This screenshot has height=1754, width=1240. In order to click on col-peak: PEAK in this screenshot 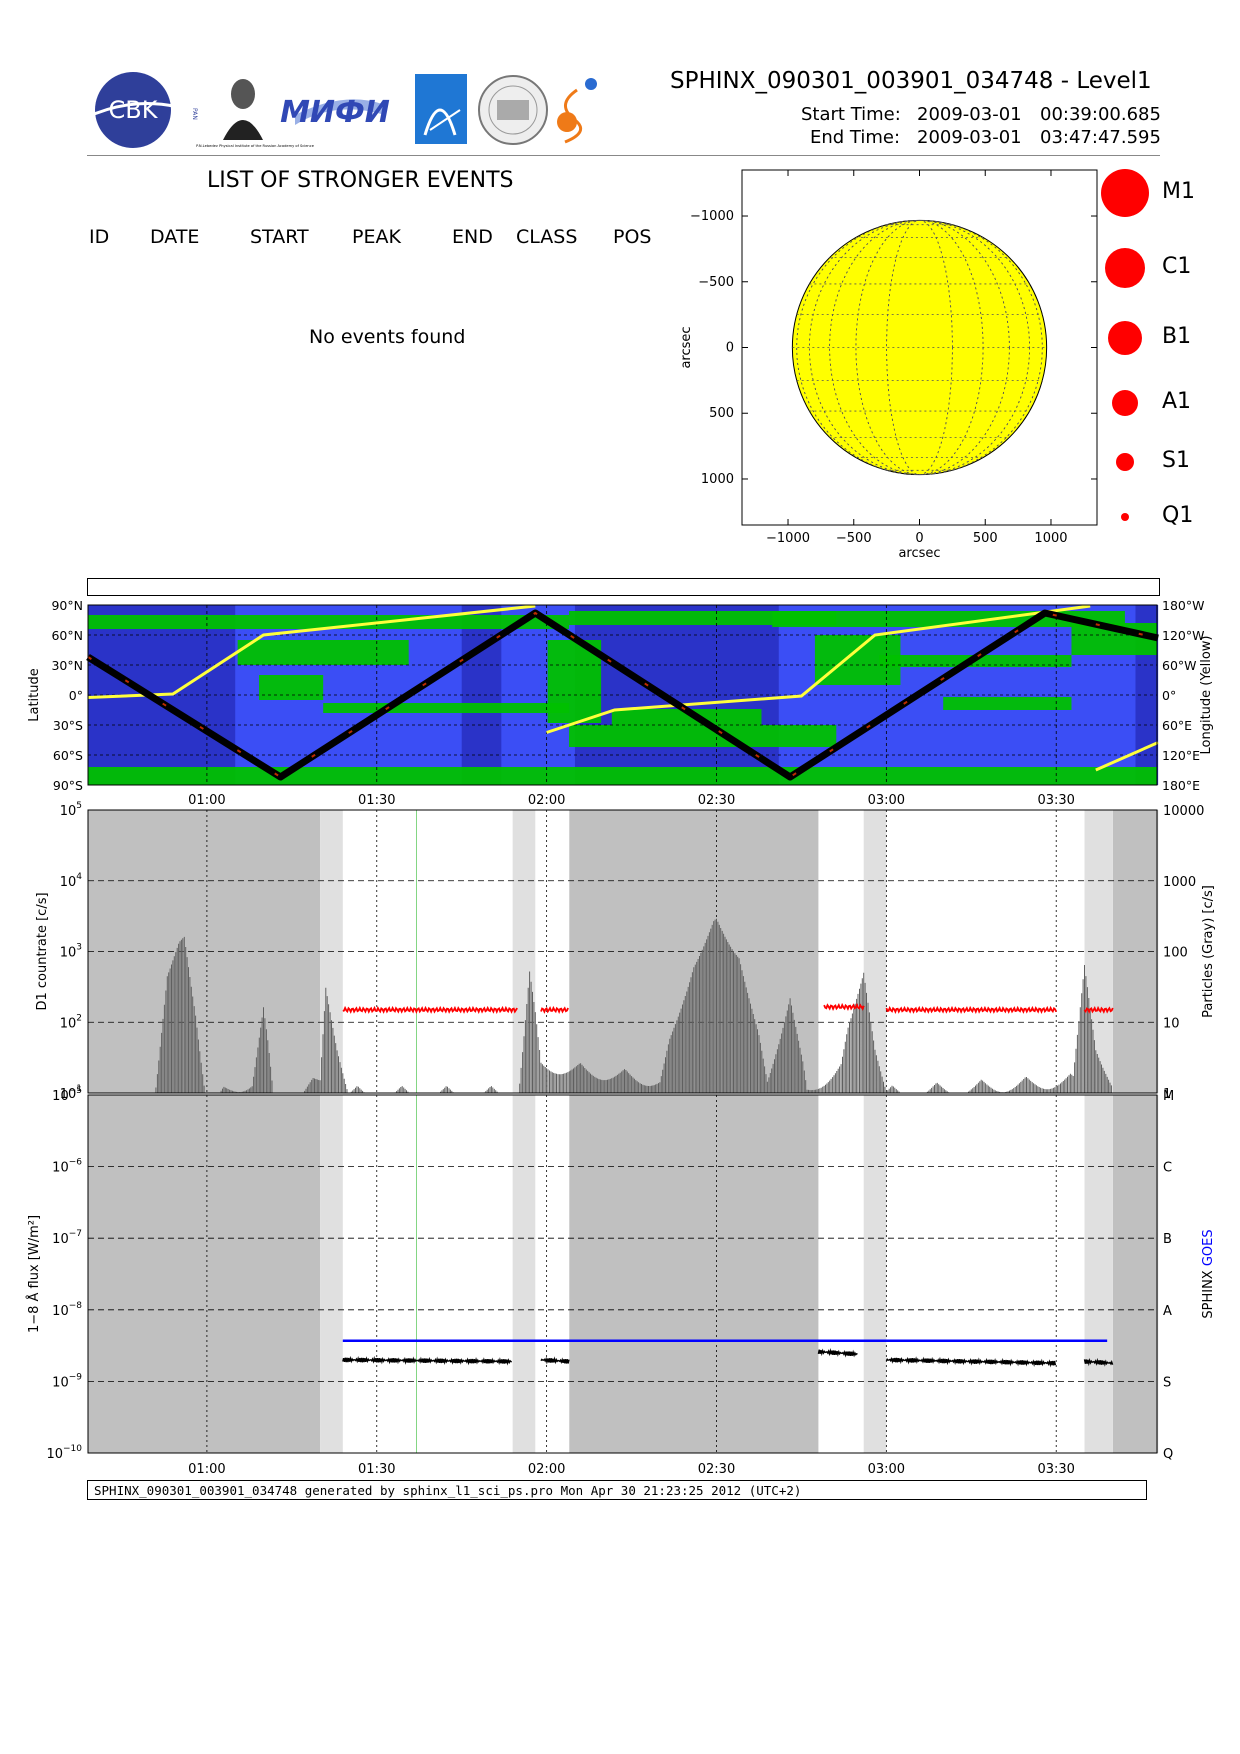, I will do `click(376, 237)`.